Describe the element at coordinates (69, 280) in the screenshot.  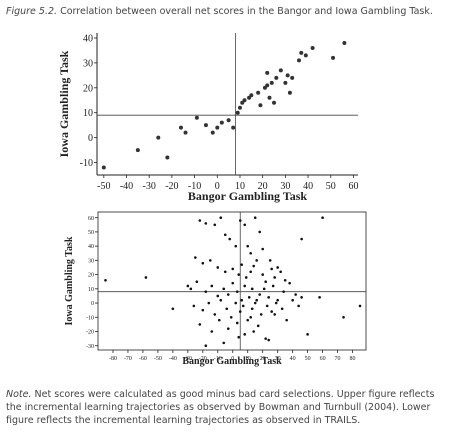
I see `y-axis-label: Iowa Gambling Task` at that location.